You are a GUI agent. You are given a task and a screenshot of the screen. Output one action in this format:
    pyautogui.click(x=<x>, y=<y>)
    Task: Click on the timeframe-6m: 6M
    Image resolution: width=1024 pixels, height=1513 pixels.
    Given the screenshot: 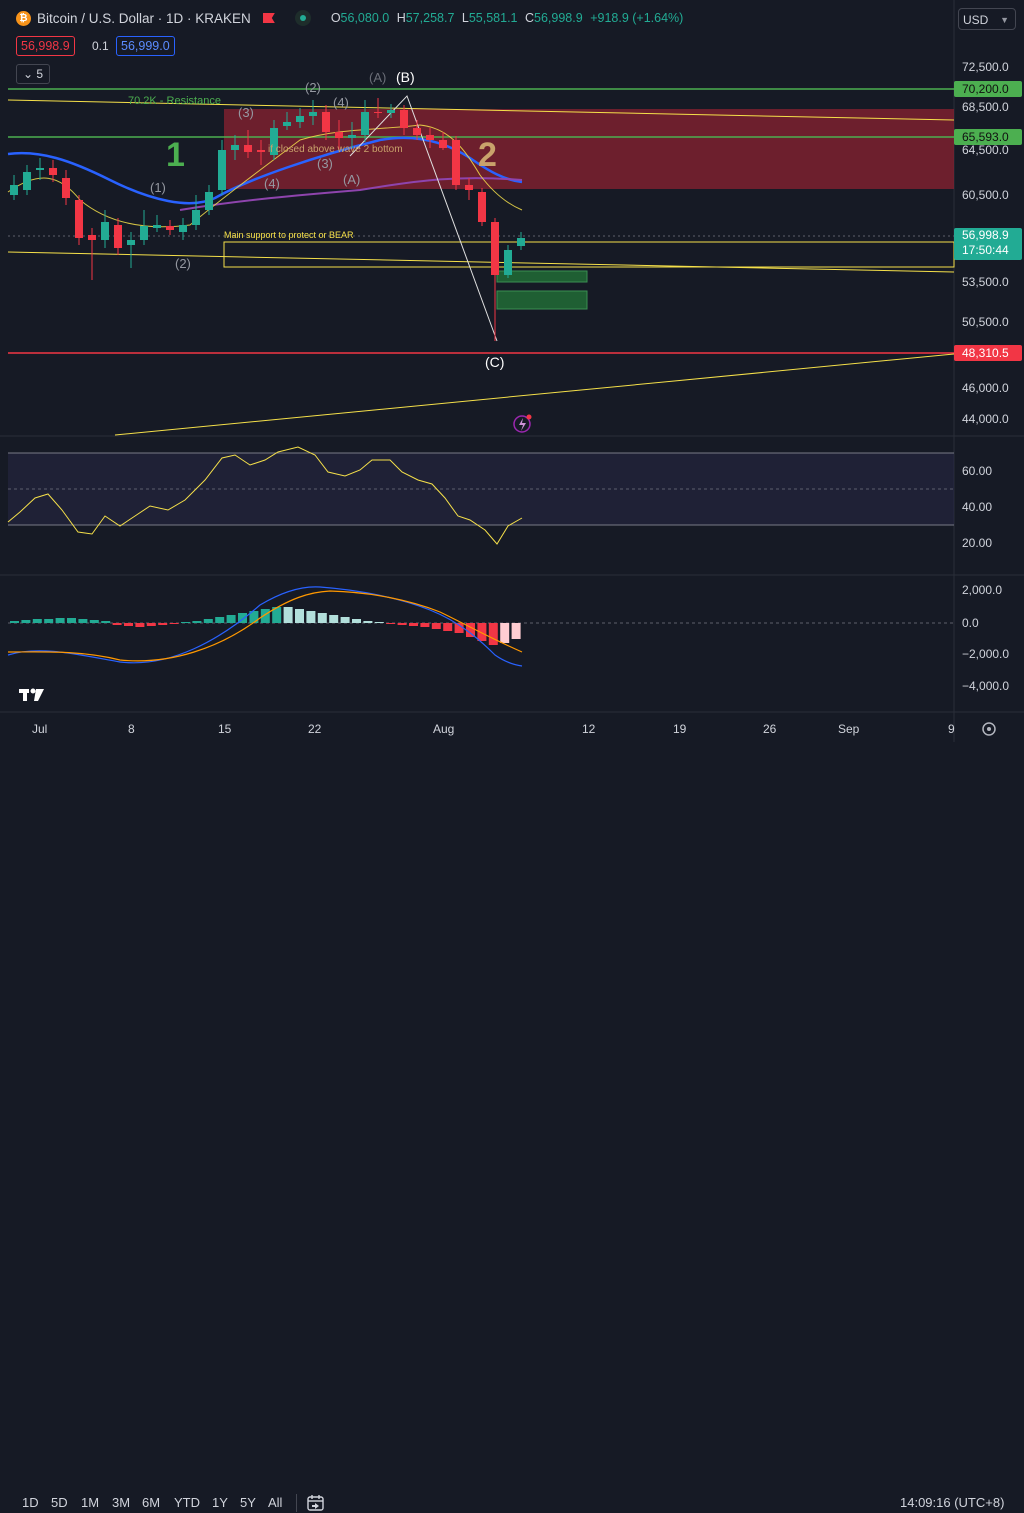 What is the action you would take?
    pyautogui.click(x=151, y=1502)
    